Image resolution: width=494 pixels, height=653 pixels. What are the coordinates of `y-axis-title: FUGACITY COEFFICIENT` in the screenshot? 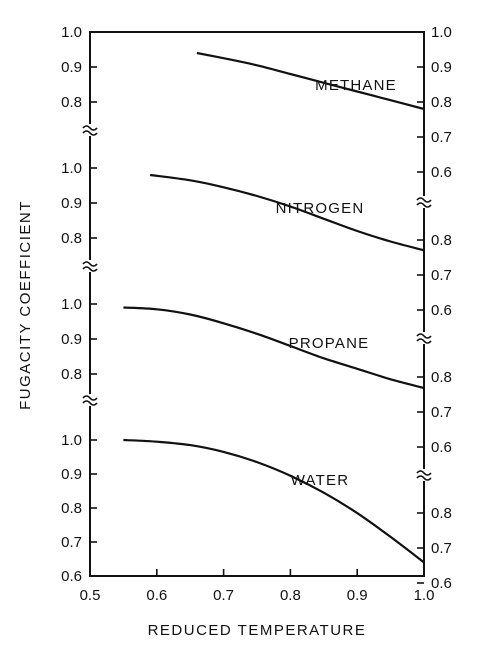 It's located at (25, 305).